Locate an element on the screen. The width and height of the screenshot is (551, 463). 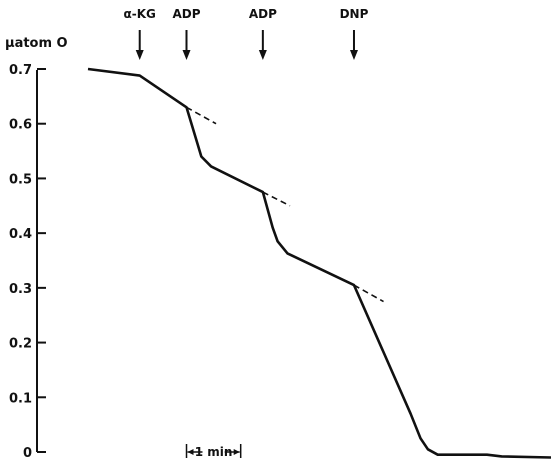
y-tick-label-7: 0.7 is located at coordinates (20, 70).